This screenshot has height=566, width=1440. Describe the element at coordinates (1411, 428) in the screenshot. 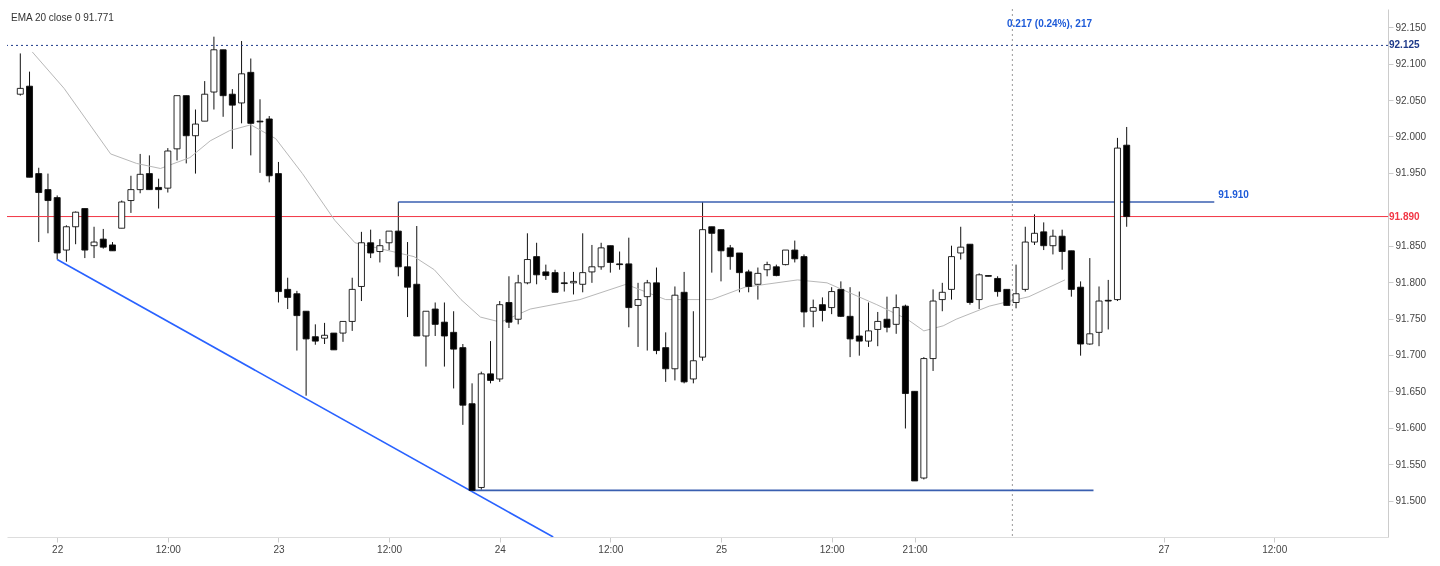

I see `y-tick-label: 91.600` at that location.